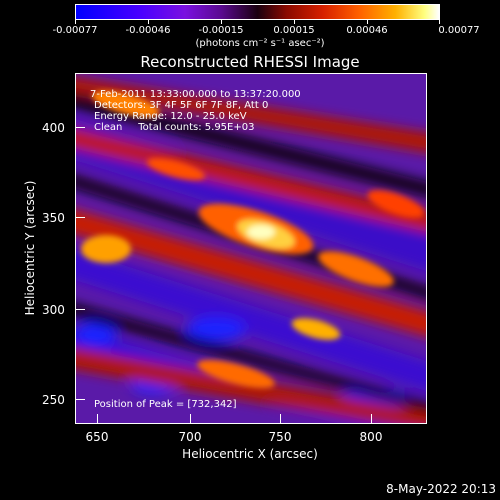 The width and height of the screenshot is (500, 500). Describe the element at coordinates (367, 30) in the screenshot. I see `colorbar-label: 0.00046` at that location.